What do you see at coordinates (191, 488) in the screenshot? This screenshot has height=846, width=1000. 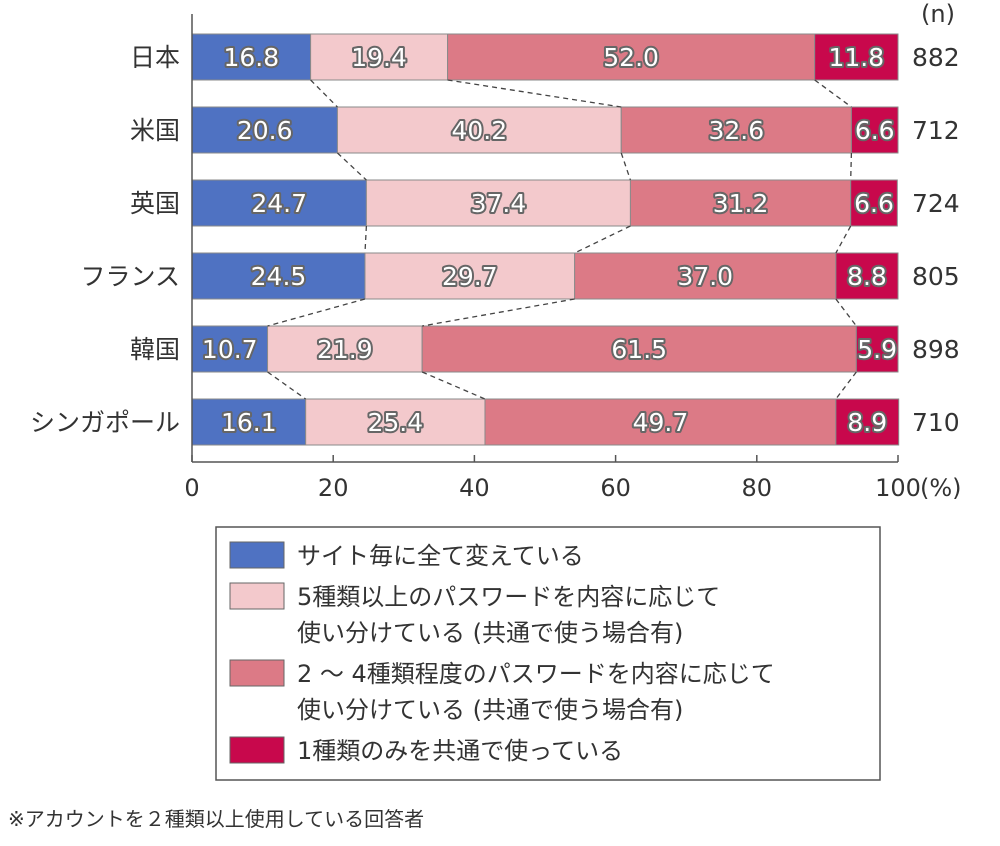 I see `x-tick-label: 0` at bounding box center [191, 488].